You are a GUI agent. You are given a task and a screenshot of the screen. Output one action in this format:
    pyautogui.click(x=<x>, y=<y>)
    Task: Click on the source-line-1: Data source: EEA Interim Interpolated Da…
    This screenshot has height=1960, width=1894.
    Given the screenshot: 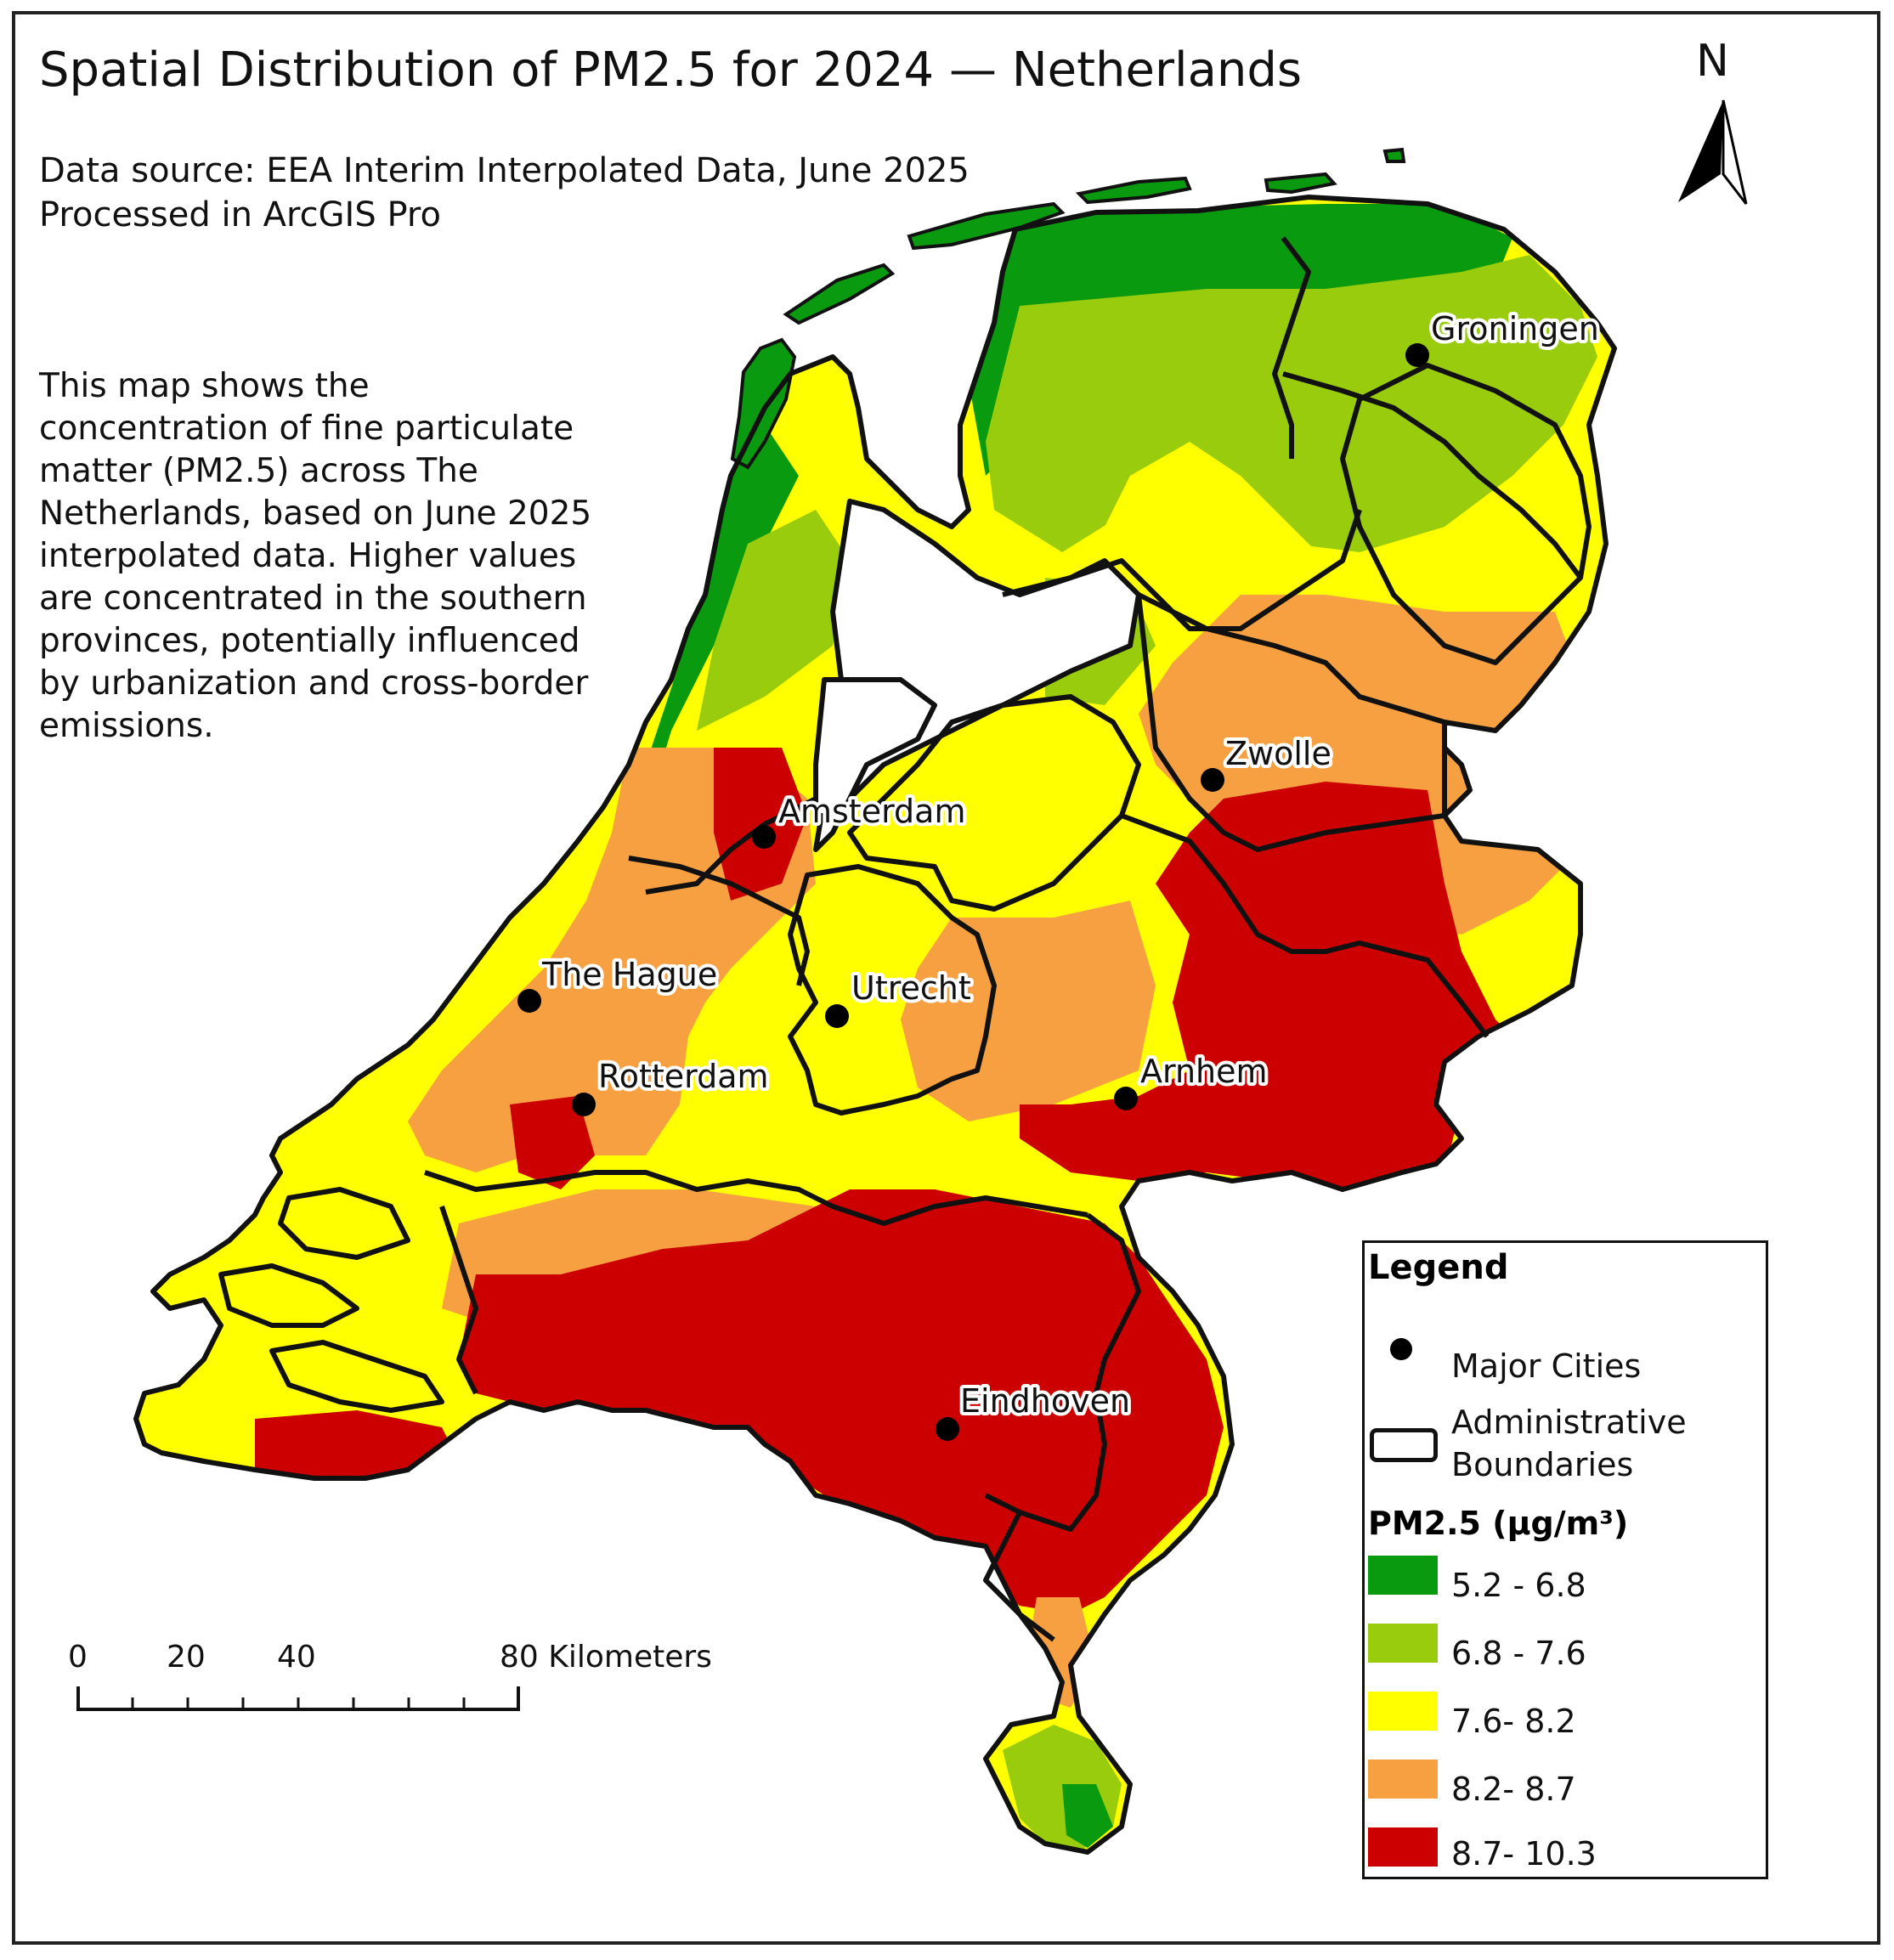 What is the action you would take?
    pyautogui.click(x=504, y=171)
    